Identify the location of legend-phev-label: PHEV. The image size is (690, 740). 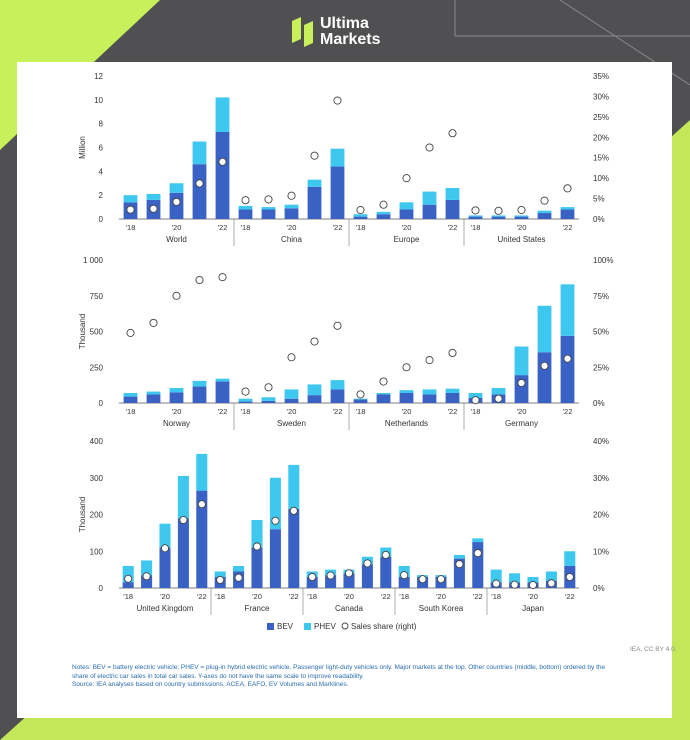
(325, 626).